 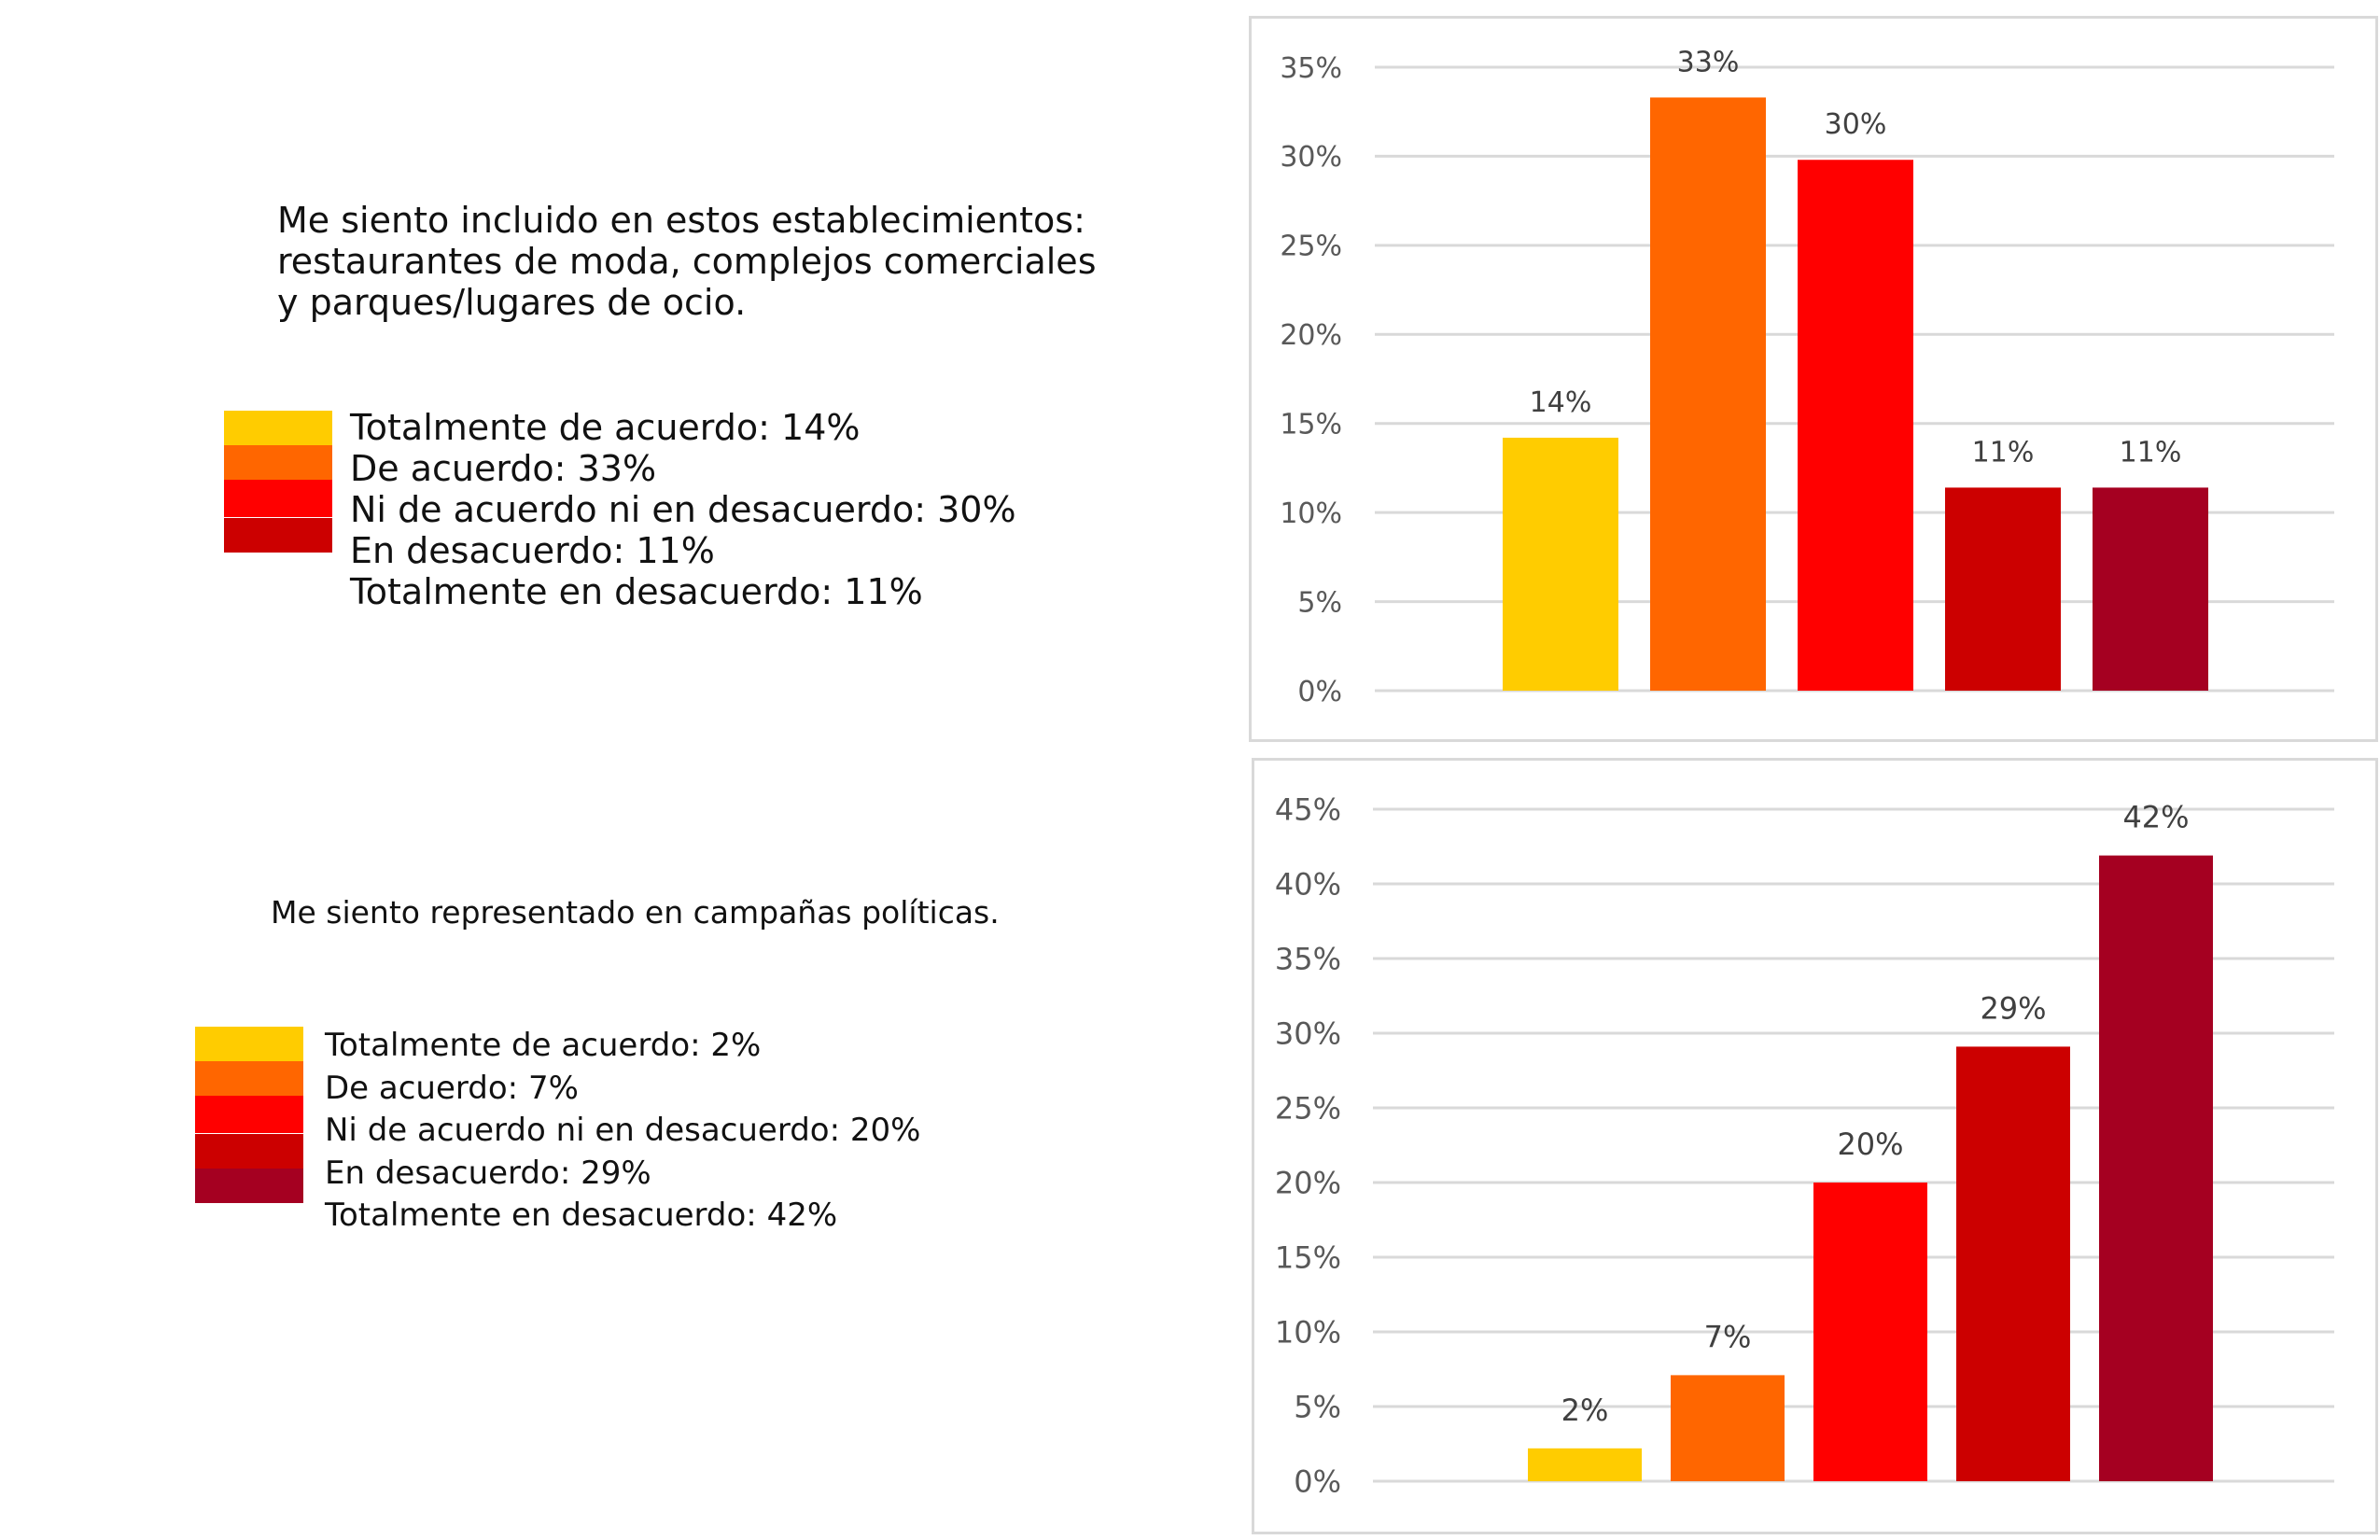 I want to click on data-label: 33%, so click(x=1708, y=62).